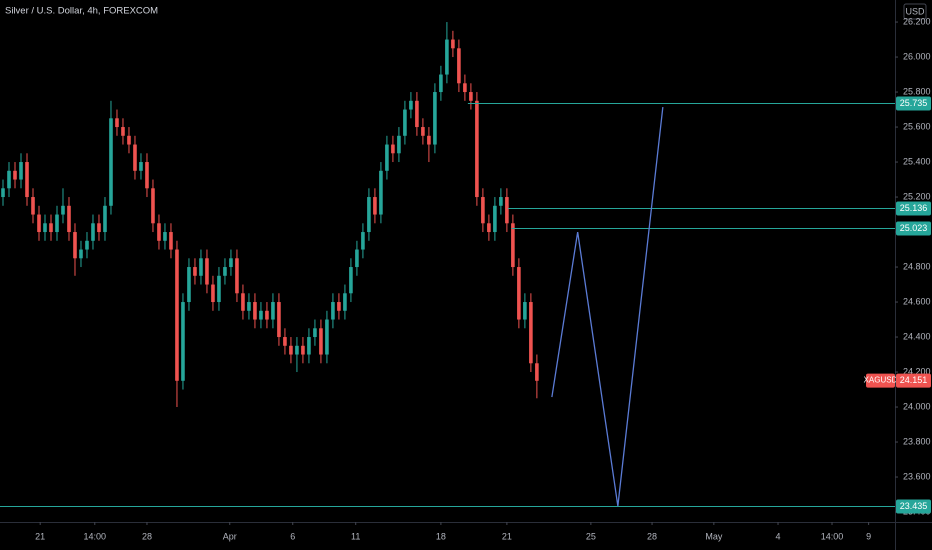 This screenshot has width=932, height=550. What do you see at coordinates (607, 307) in the screenshot?
I see `projection-path` at bounding box center [607, 307].